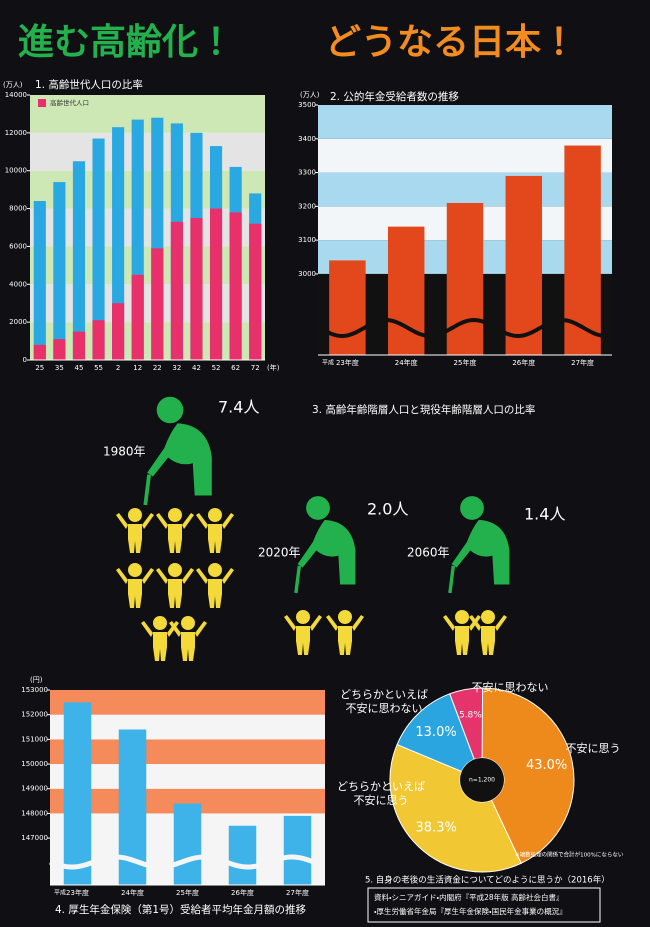 Image resolution: width=650 pixels, height=927 pixels. I want to click on pie-hole, so click(482, 780).